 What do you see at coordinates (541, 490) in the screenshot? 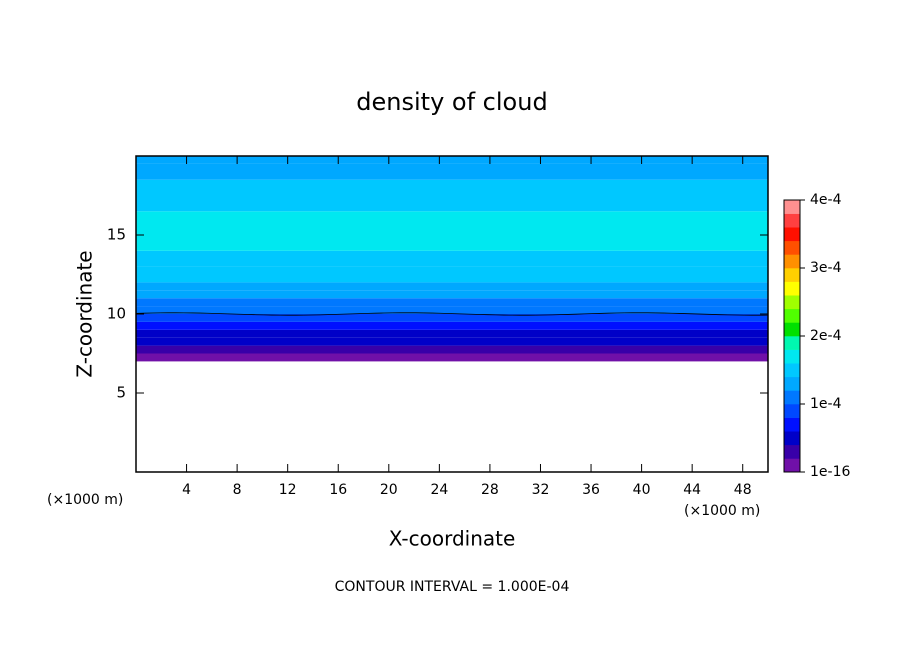
I see `x-tick-label: 32` at bounding box center [541, 490].